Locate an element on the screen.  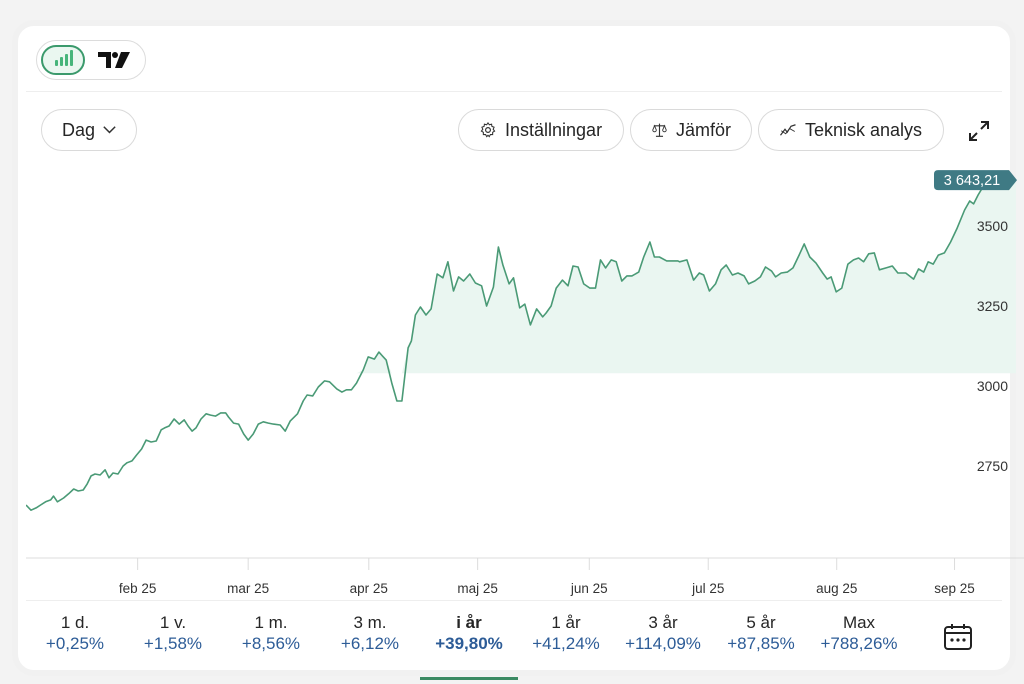
interval-dropdown: Dag is located at coordinates (89, 130).